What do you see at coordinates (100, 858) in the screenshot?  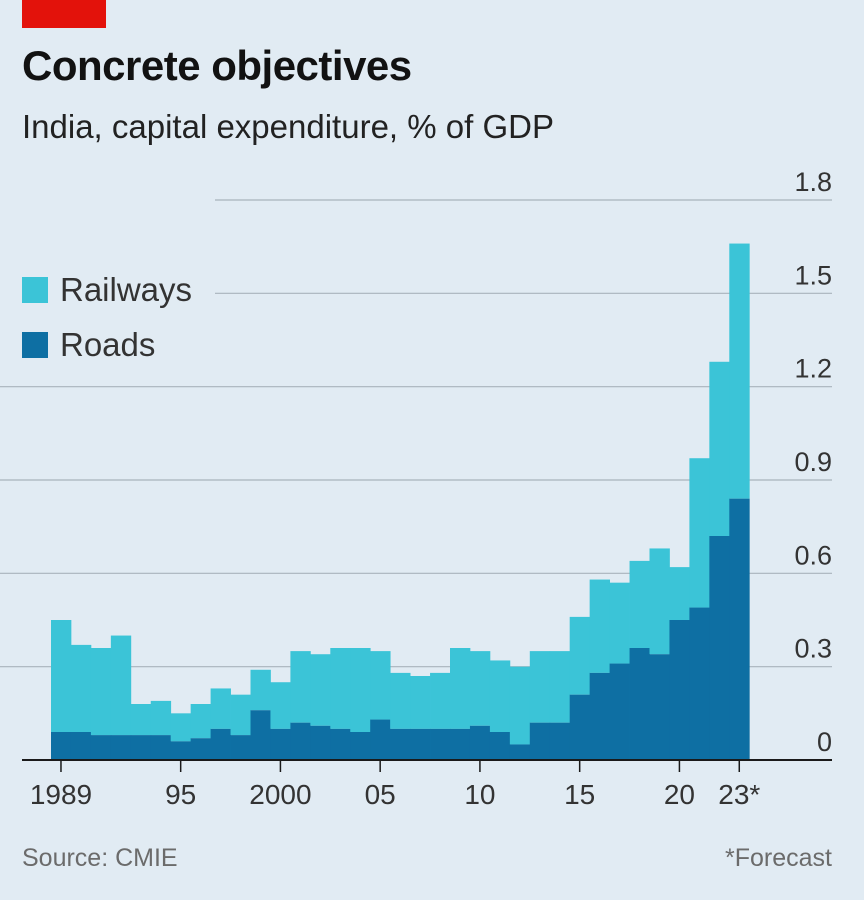 I see `source-note: Source: CMIE` at bounding box center [100, 858].